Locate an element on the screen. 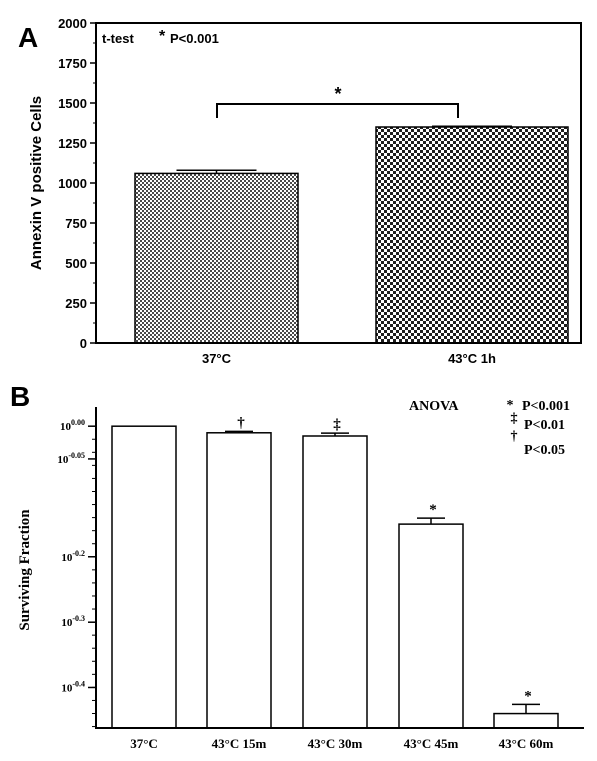  panel-b-y-tick-label: 10-0.4 is located at coordinates (73, 686).